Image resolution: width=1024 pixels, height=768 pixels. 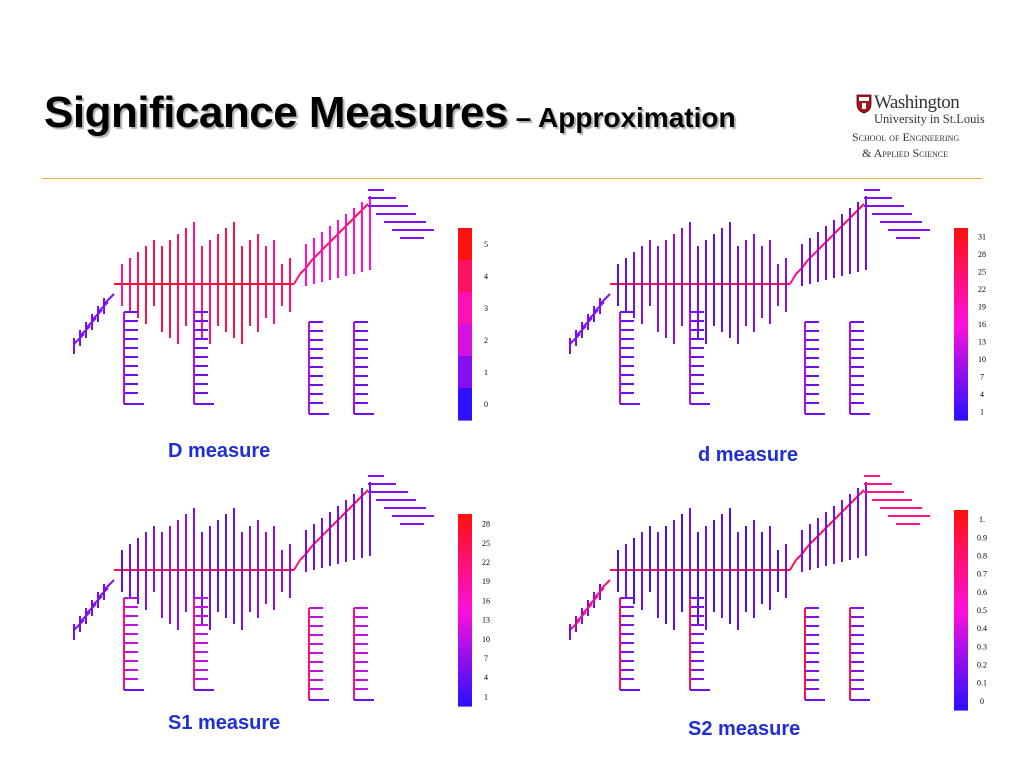 What do you see at coordinates (749, 588) in the screenshot?
I see `skeleton-panel-s2-measure` at bounding box center [749, 588].